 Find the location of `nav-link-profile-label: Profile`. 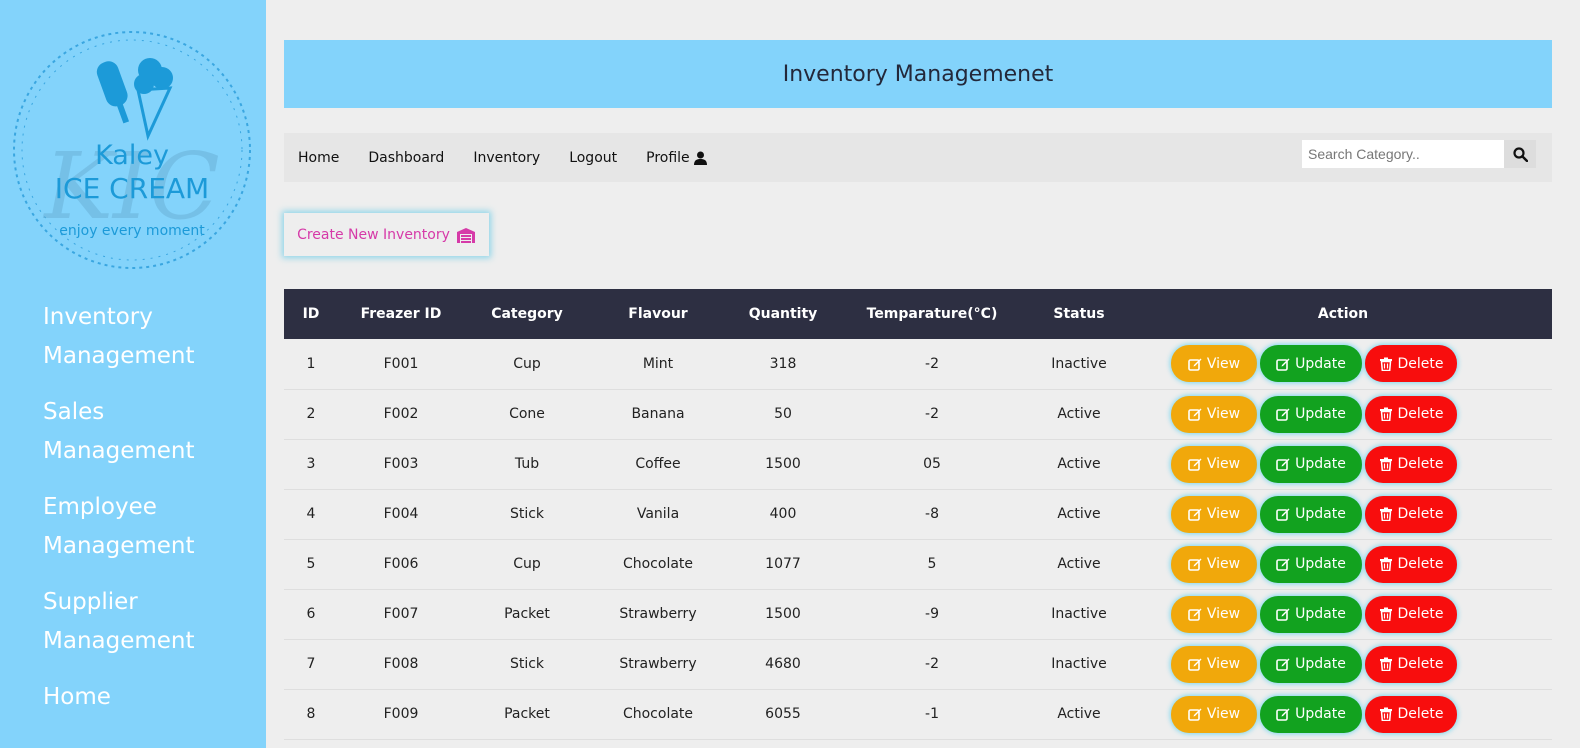

nav-link-profile-label: Profile is located at coordinates (668, 157).